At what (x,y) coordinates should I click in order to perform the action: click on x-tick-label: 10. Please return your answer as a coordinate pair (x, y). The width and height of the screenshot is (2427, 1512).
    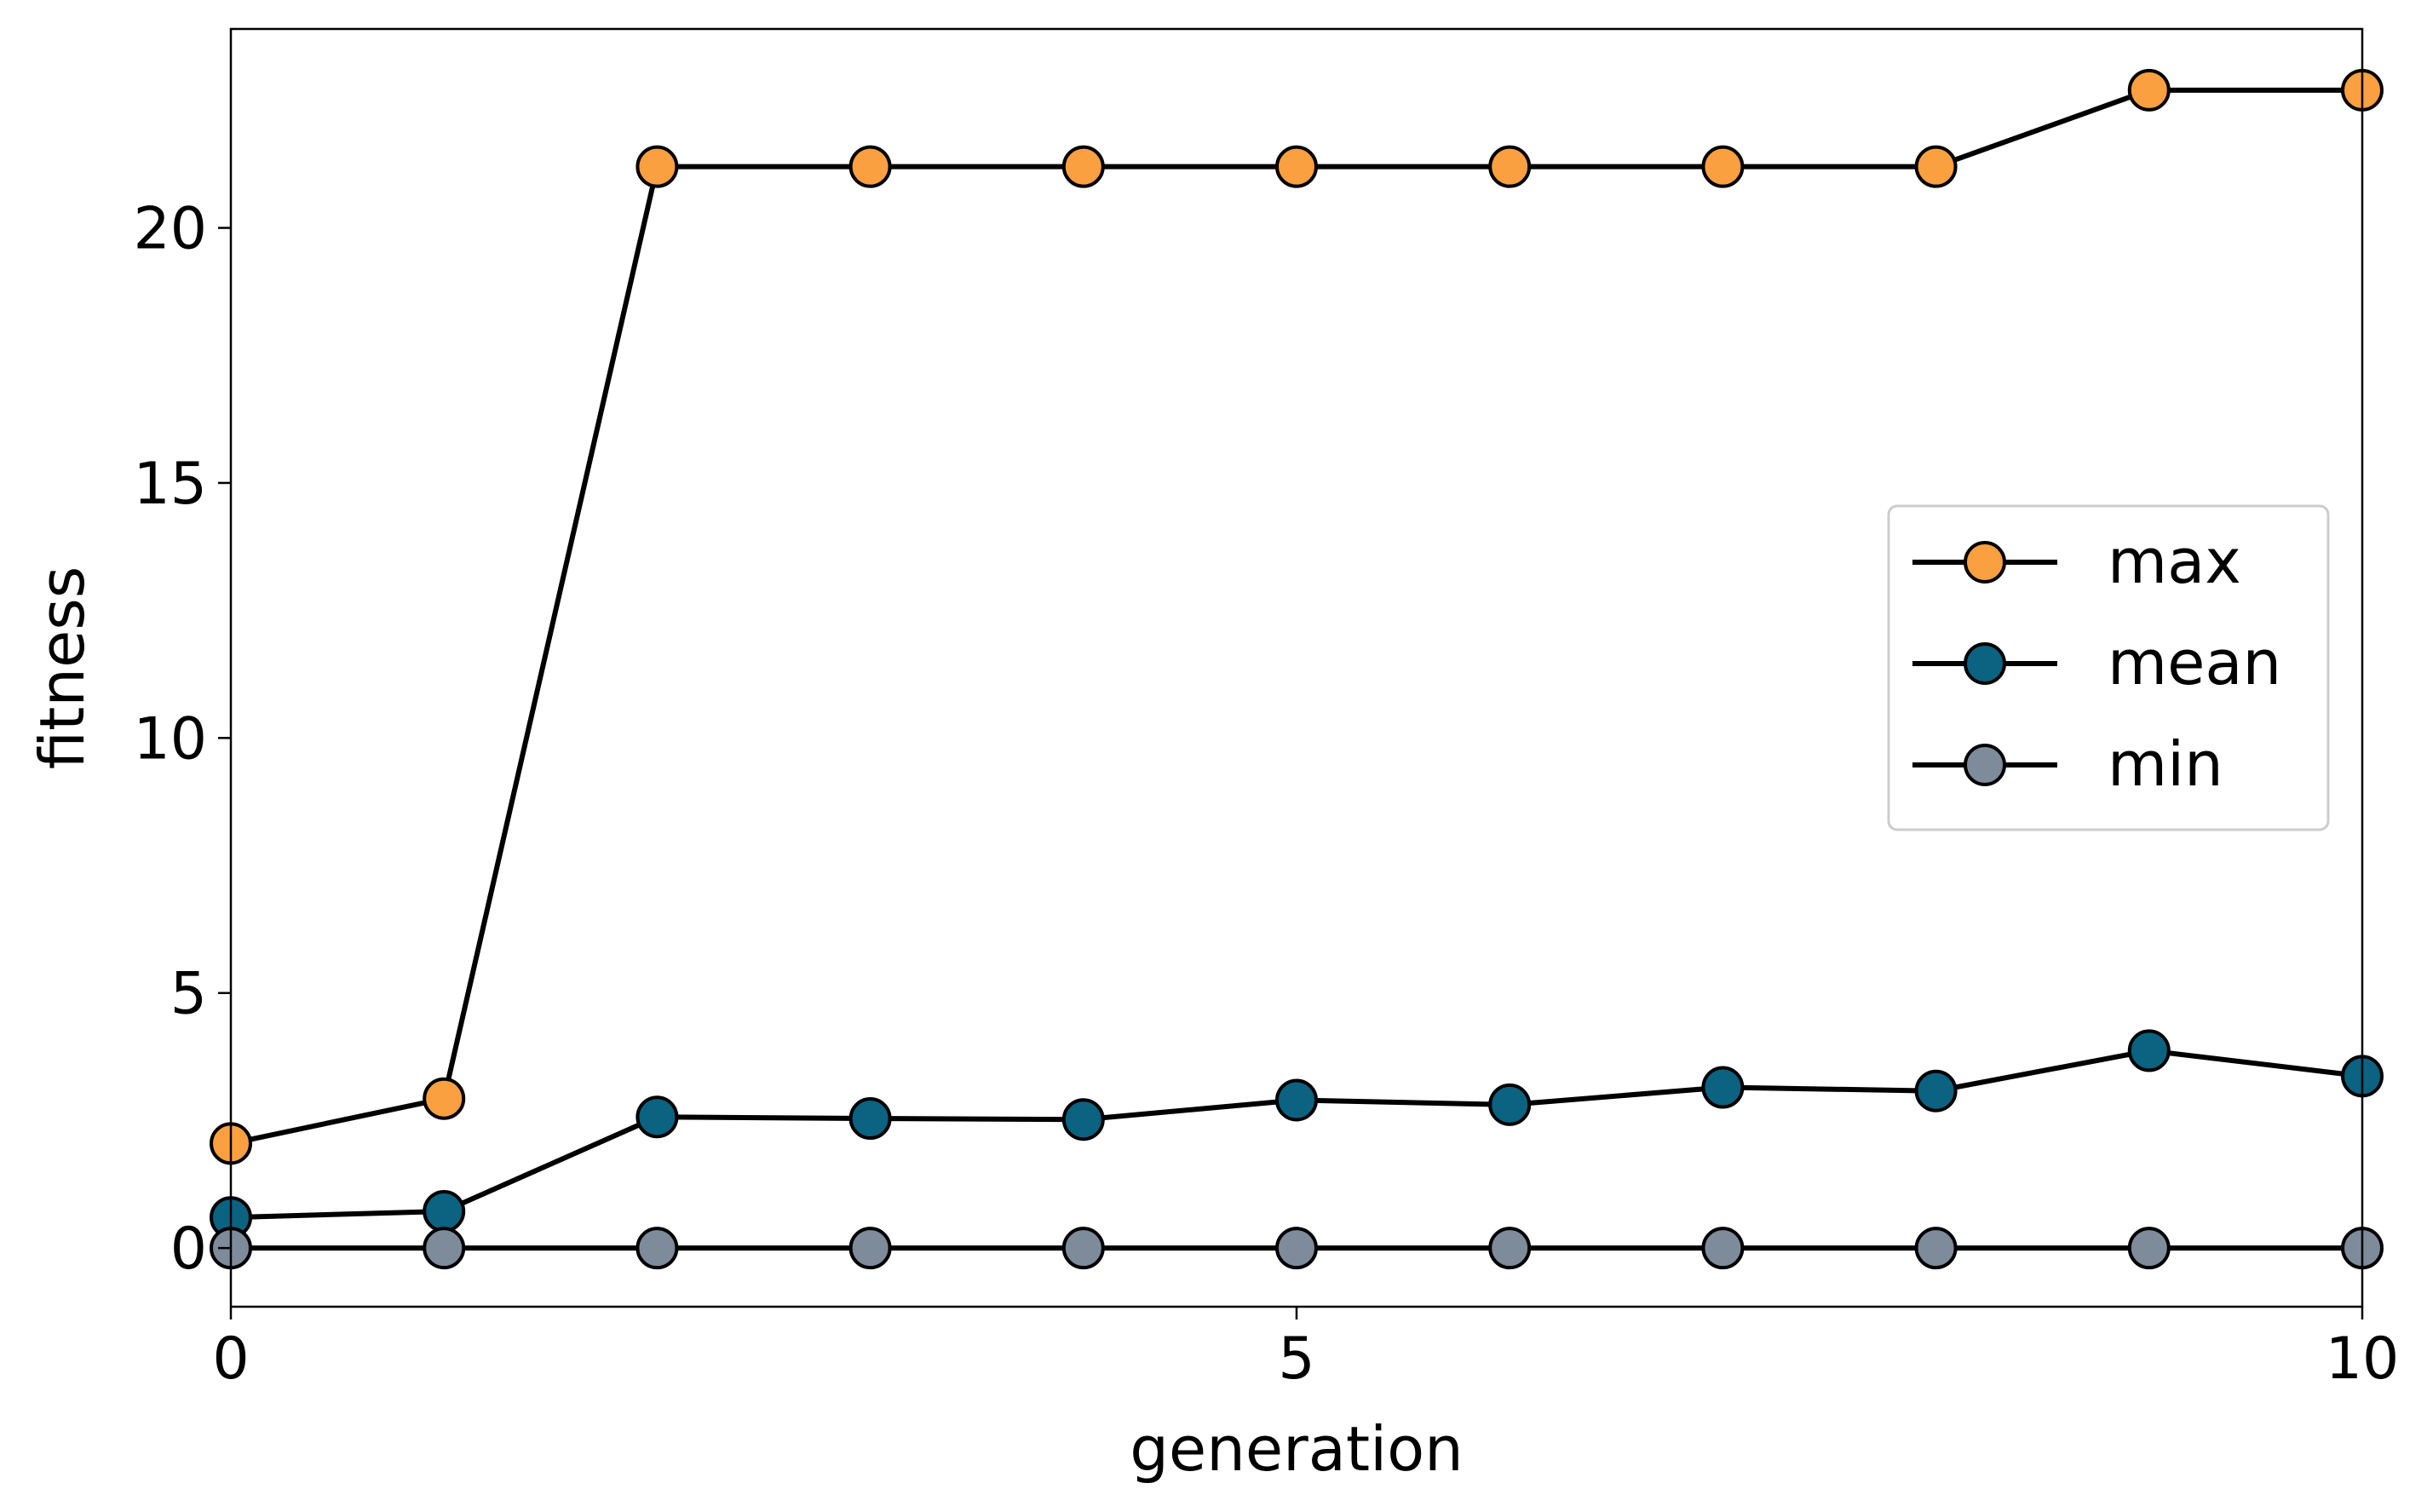
    Looking at the image, I should click on (2363, 1359).